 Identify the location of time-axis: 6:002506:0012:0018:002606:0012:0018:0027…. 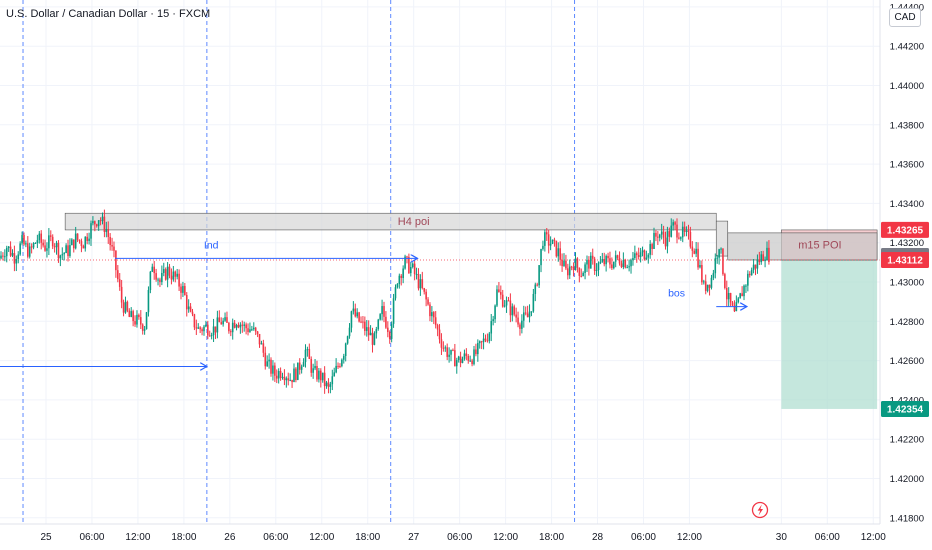
(443, 537).